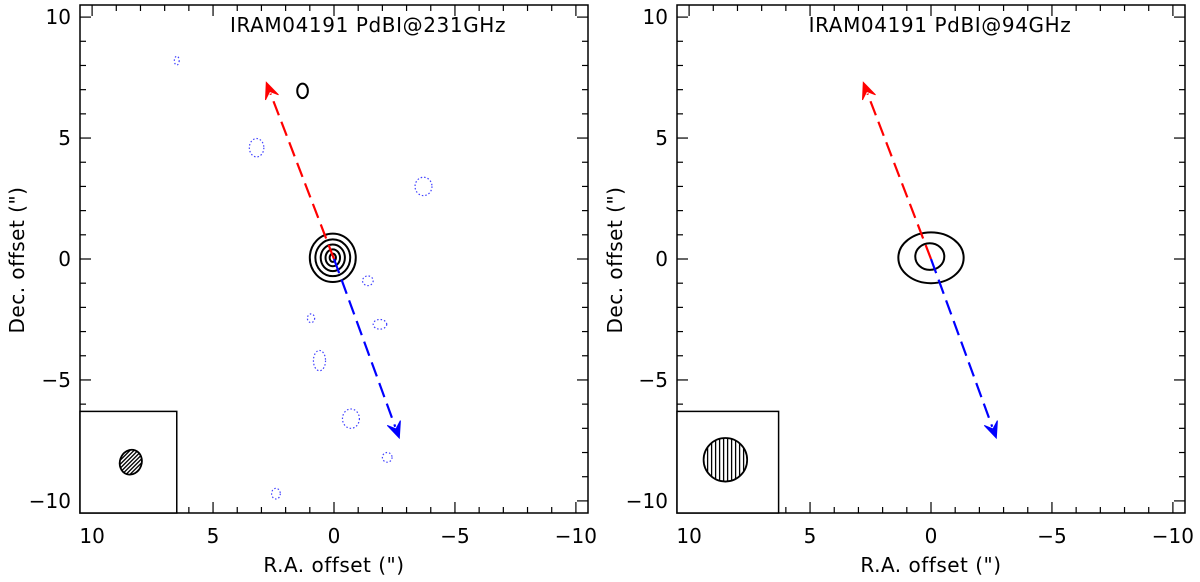  I want to click on beam-box, so click(128, 462).